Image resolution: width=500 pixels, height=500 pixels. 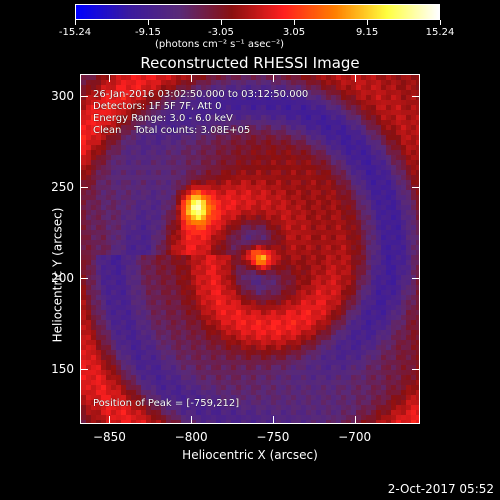 I want to click on y-tick-label: 150, so click(x=62, y=369).